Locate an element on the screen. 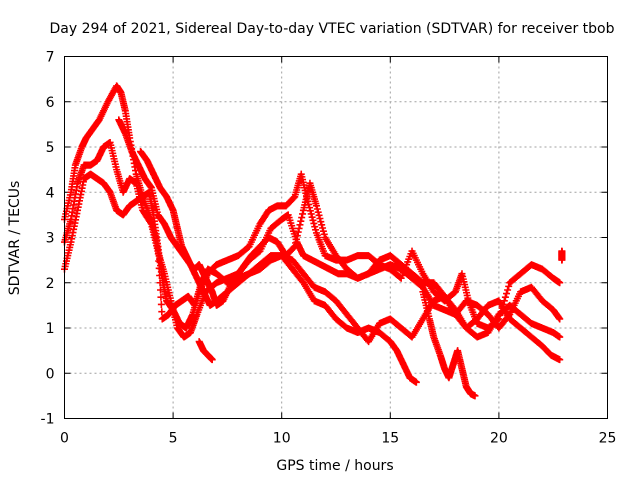 The height and width of the screenshot is (480, 640). y-tick-label: 7 is located at coordinates (50, 58).